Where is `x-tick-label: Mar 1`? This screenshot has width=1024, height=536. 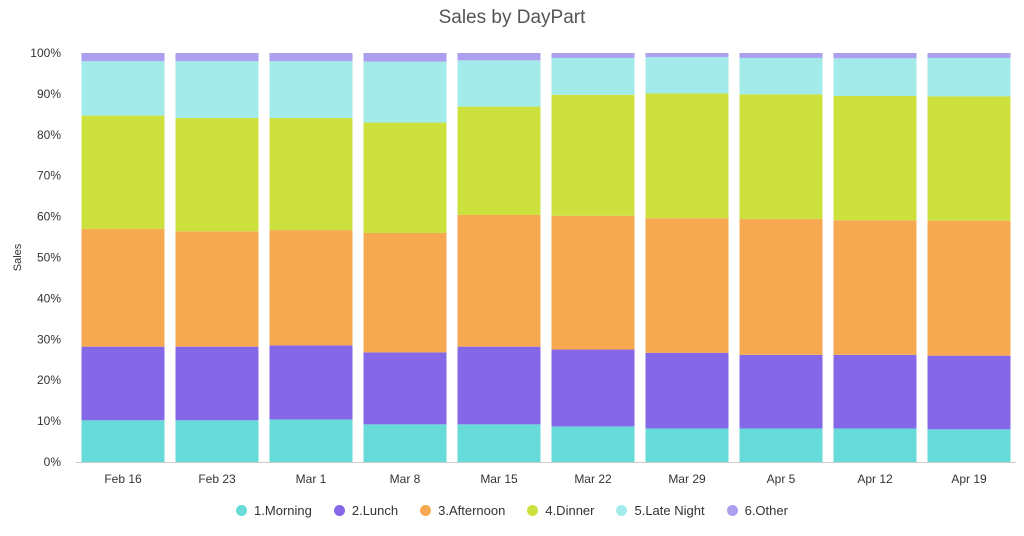 x-tick-label: Mar 1 is located at coordinates (311, 479).